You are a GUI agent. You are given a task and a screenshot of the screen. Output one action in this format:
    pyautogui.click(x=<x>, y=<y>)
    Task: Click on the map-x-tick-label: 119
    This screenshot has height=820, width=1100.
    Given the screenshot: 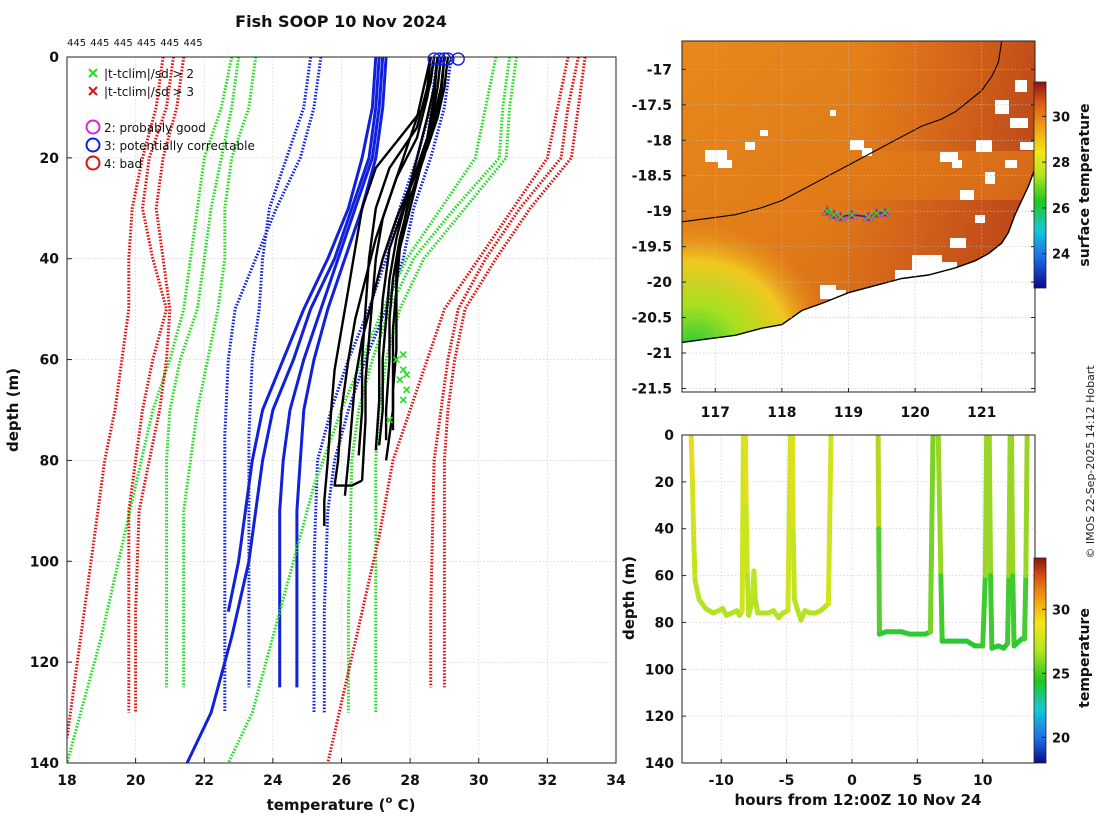 What is the action you would take?
    pyautogui.click(x=848, y=413)
    